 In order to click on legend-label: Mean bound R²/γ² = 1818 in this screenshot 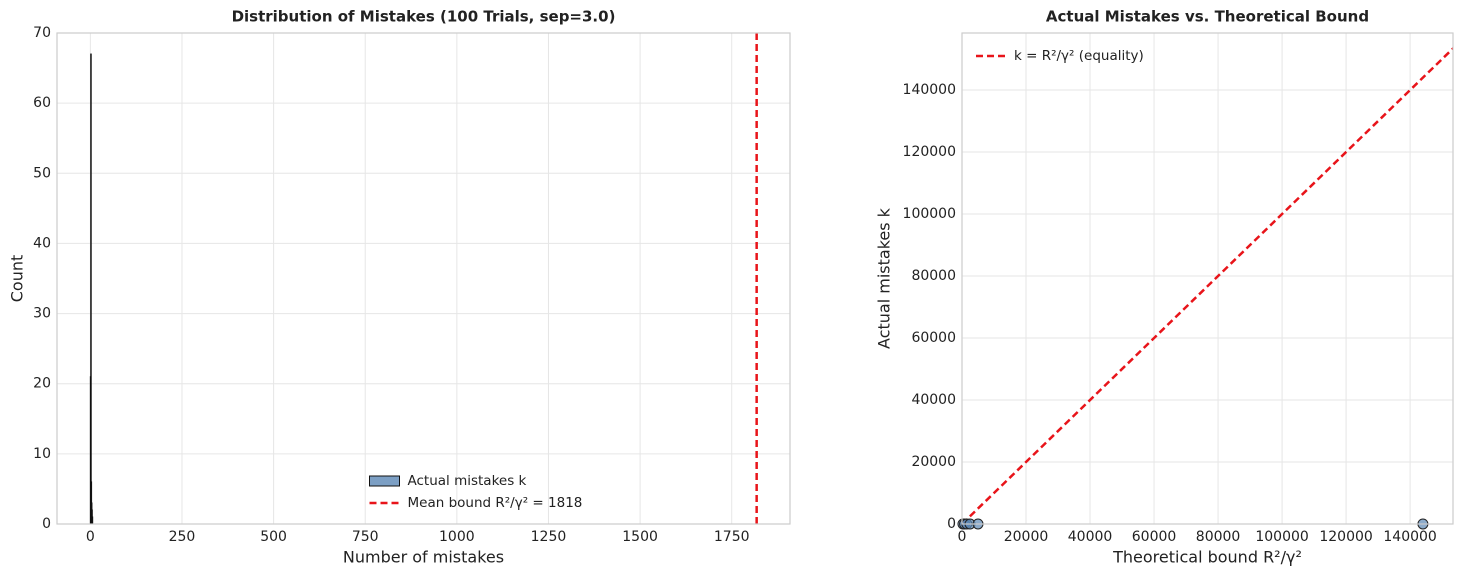, I will do `click(495, 503)`.